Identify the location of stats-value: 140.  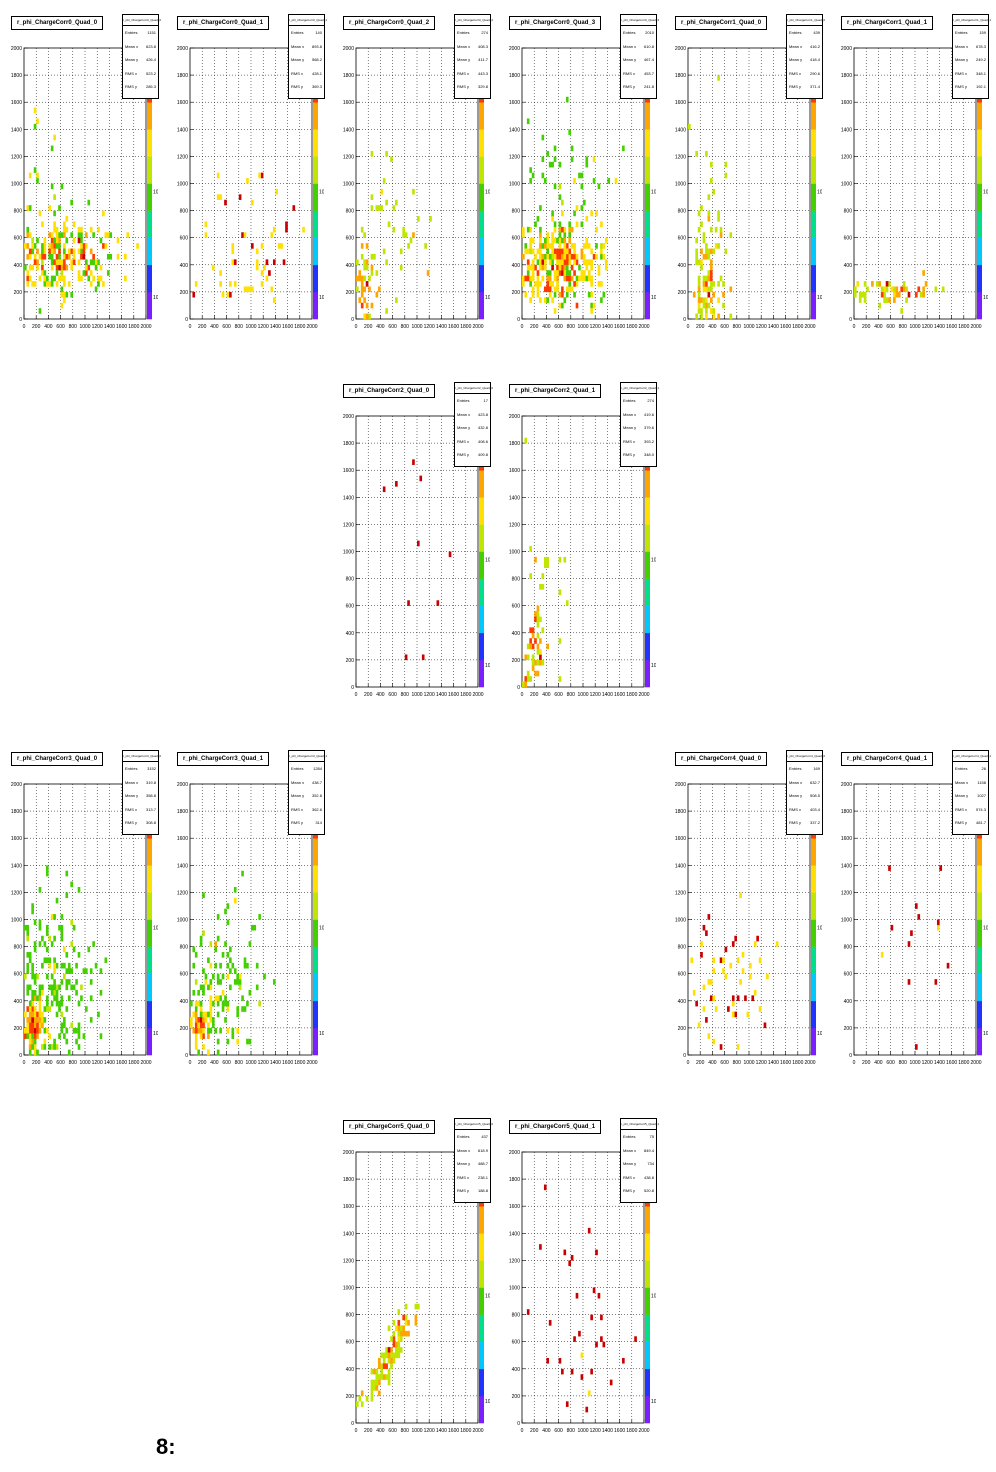
(318, 32).